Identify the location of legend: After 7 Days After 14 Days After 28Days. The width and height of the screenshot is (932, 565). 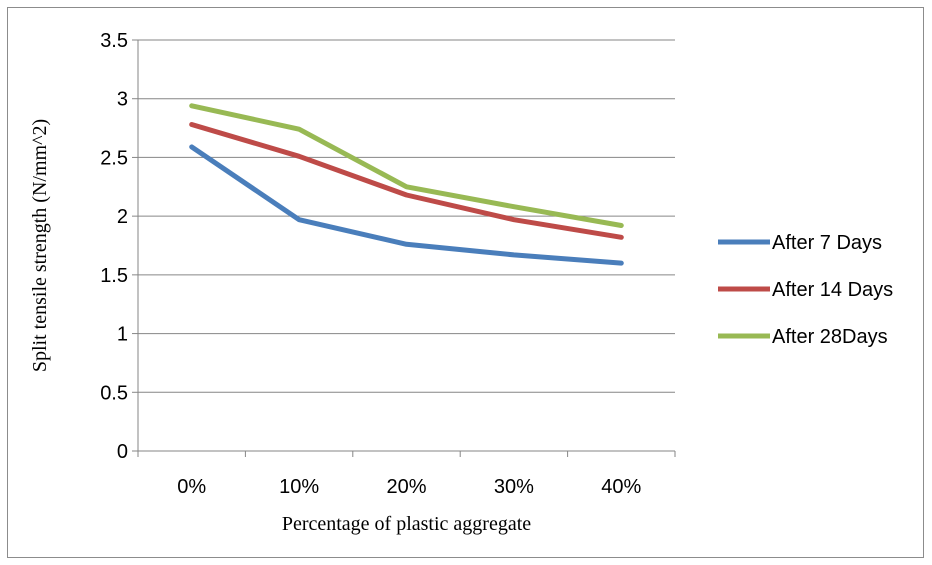
(805, 290).